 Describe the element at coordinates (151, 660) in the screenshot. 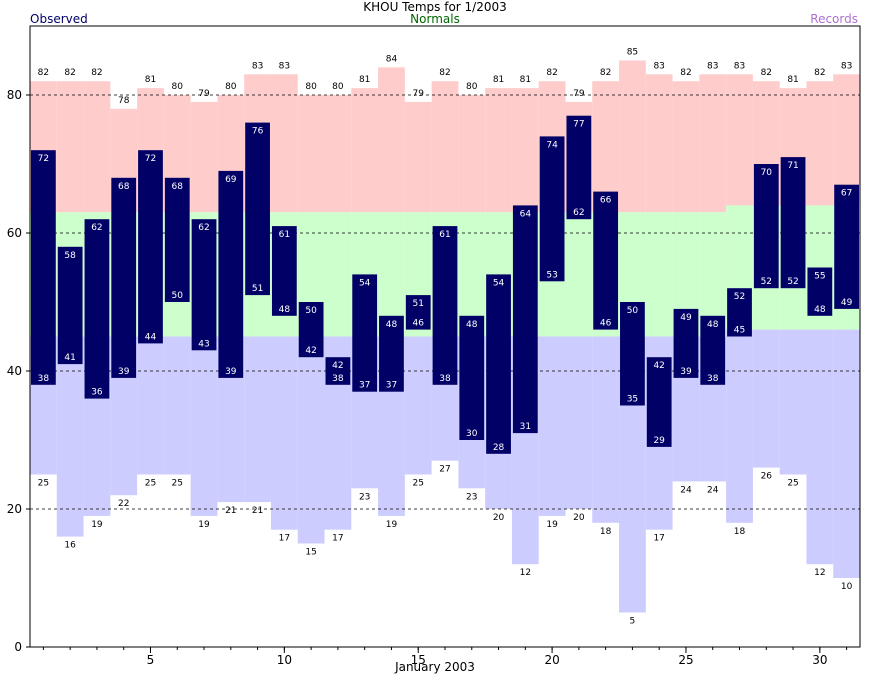

I see `x-tick-label: 5` at that location.